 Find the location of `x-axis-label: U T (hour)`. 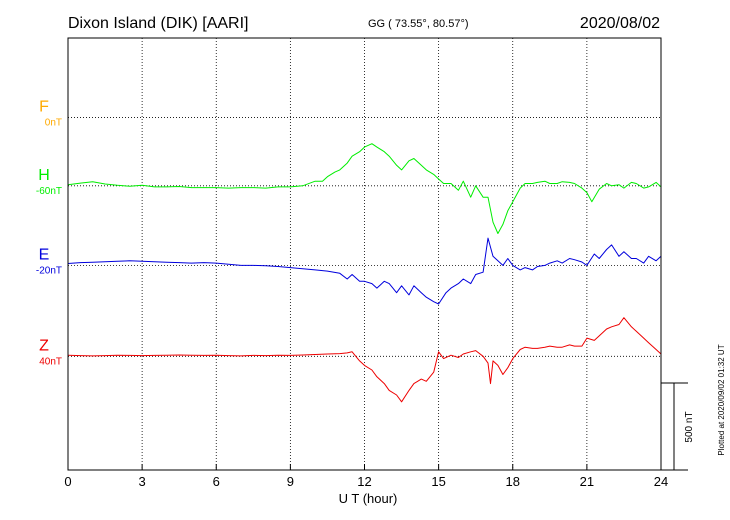

x-axis-label: U T (hour) is located at coordinates (368, 498).